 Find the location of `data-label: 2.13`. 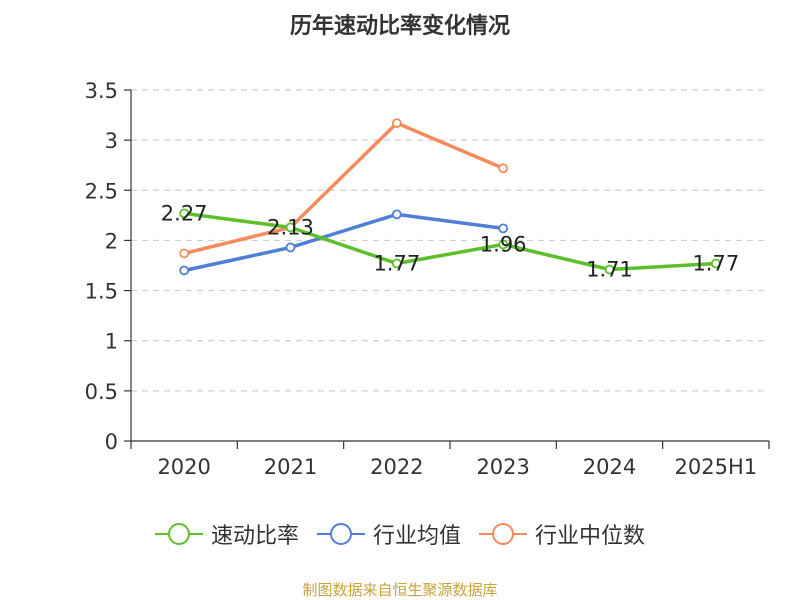

data-label: 2.13 is located at coordinates (290, 227).